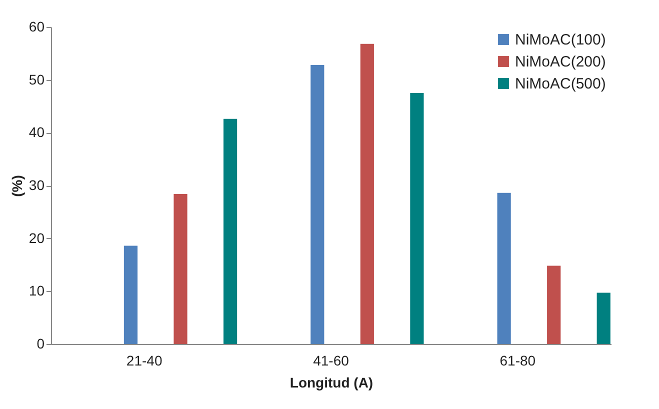 The height and width of the screenshot is (409, 659). I want to click on legend-label: NiMoAC(100), so click(560, 40).